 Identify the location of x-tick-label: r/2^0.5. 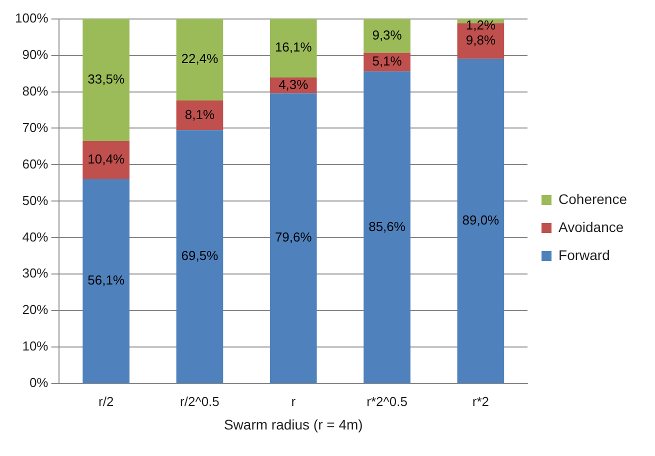
(200, 401).